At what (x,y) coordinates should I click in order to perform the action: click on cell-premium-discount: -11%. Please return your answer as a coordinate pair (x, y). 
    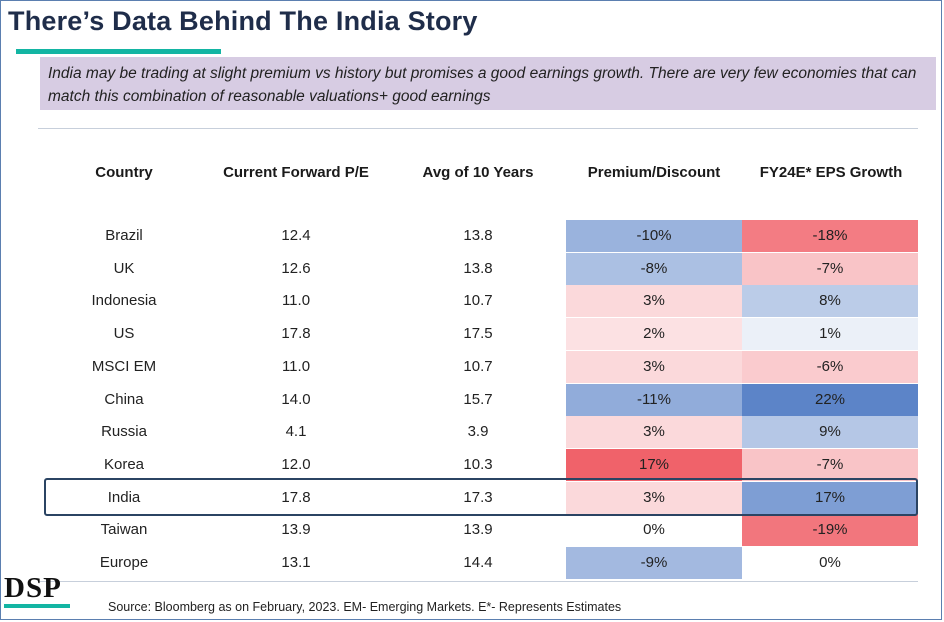
    Looking at the image, I should click on (654, 400).